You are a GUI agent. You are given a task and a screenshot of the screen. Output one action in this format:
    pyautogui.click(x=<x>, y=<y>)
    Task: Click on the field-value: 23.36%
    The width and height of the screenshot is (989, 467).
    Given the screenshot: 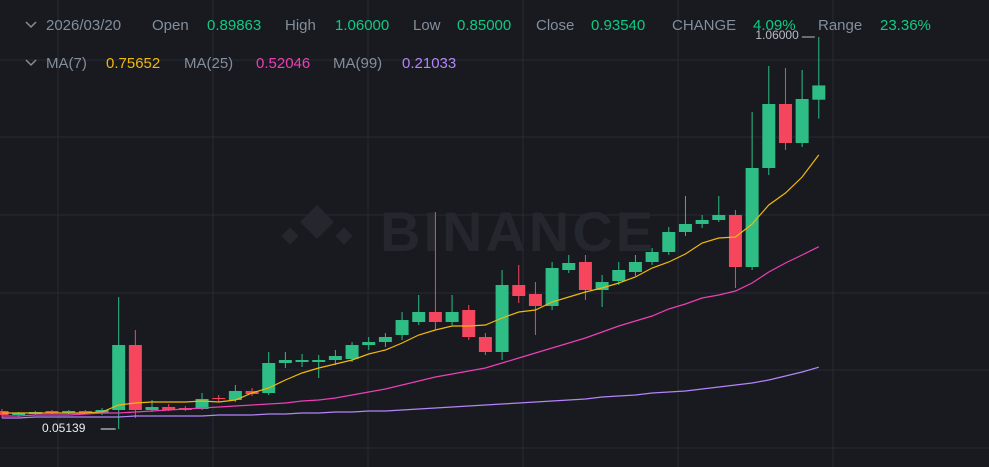 What is the action you would take?
    pyautogui.click(x=905, y=25)
    